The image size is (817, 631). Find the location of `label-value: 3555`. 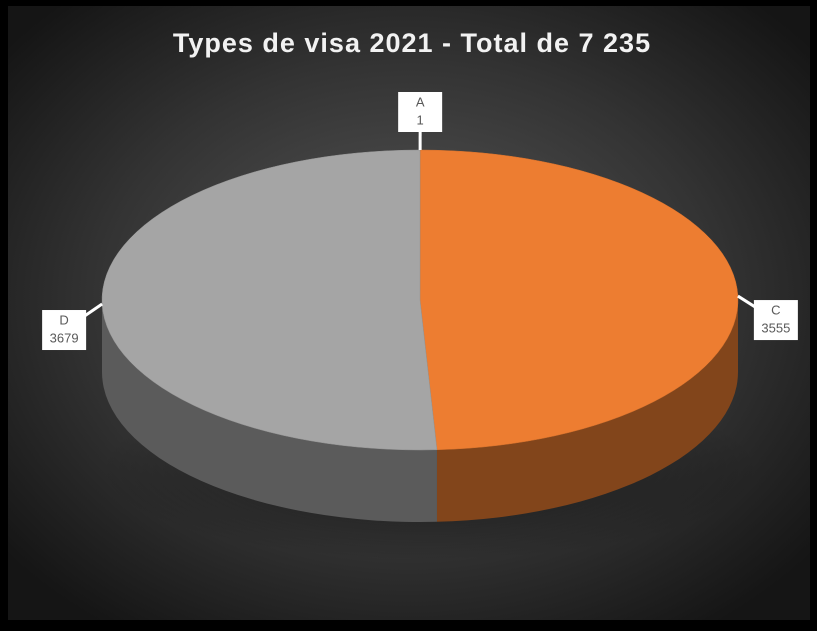

label-value: 3555 is located at coordinates (775, 327).